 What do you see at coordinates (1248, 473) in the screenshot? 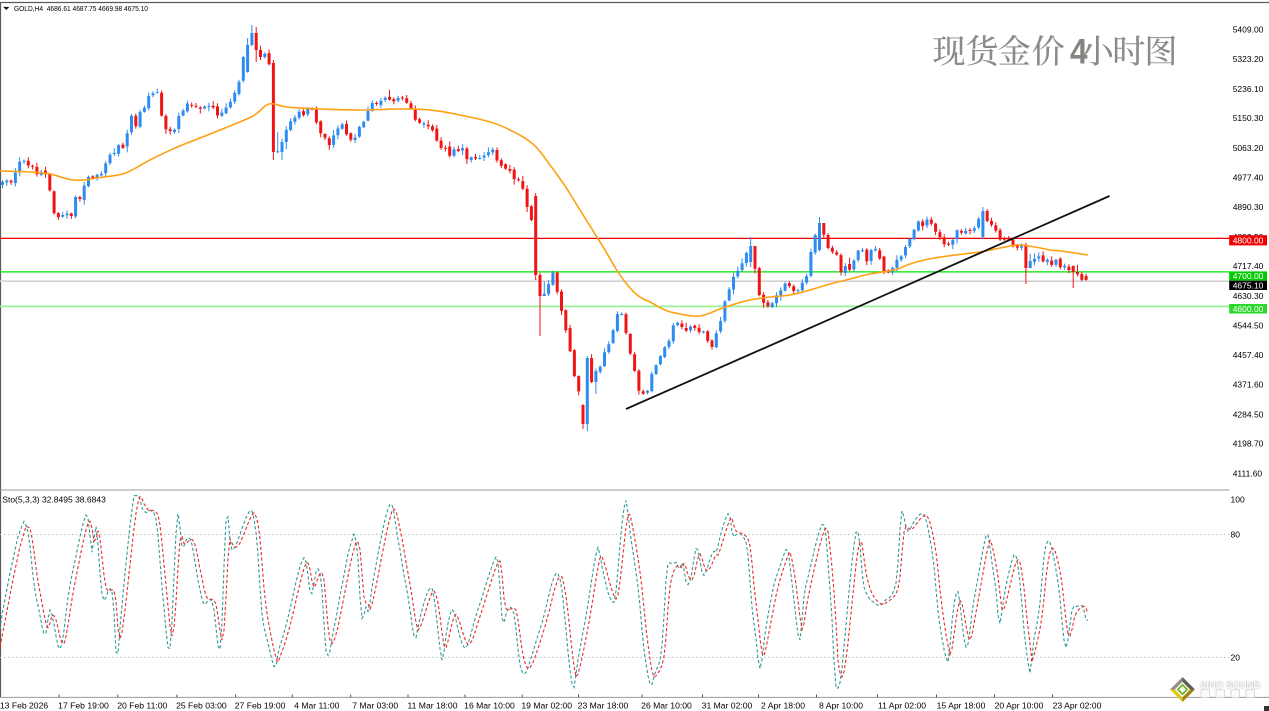
I see `svg-text: 4111.60` at bounding box center [1248, 473].